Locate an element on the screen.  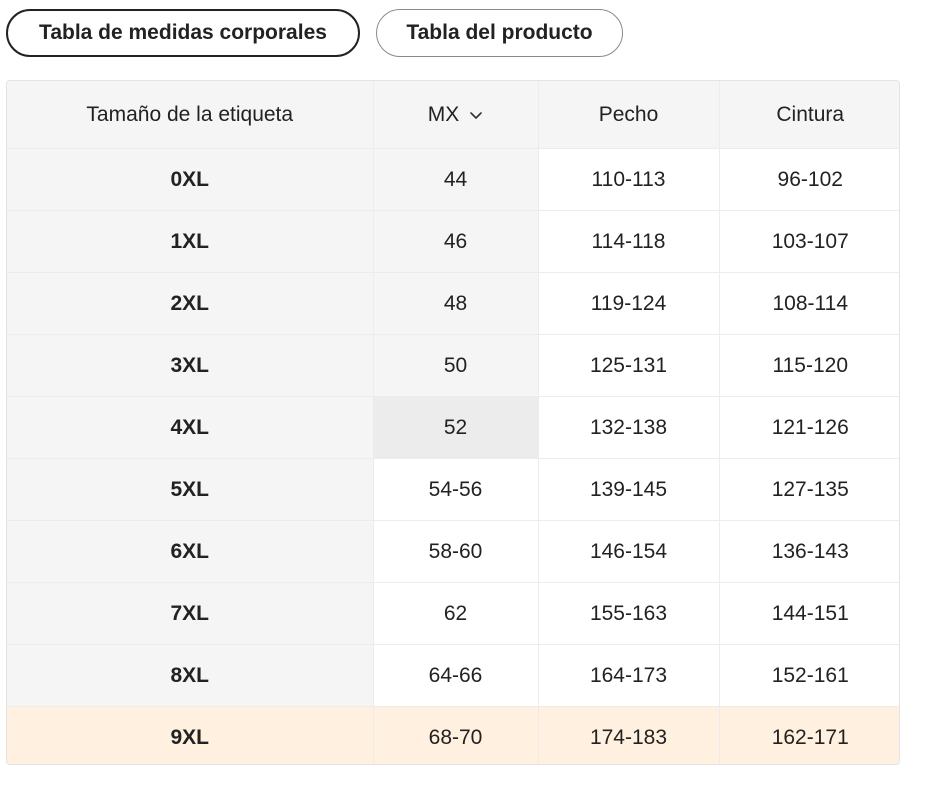
table-row: 0XL 44 110-113 96-102 is located at coordinates (453, 179).